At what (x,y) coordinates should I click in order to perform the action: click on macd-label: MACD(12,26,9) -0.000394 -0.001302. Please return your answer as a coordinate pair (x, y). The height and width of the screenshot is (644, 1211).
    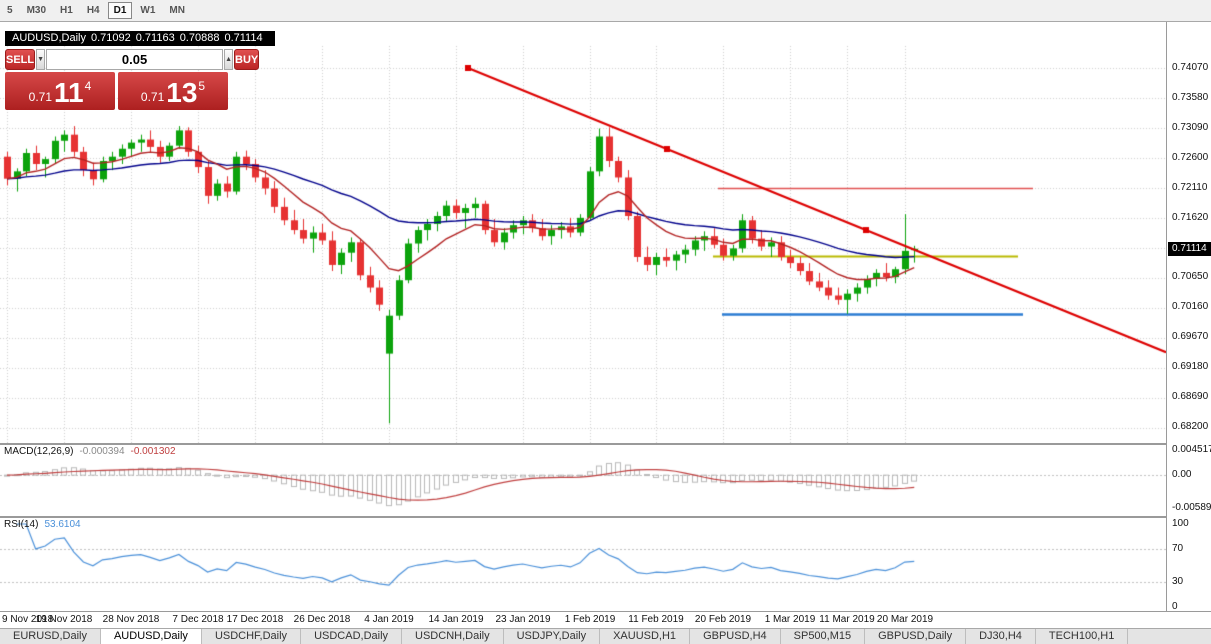
    Looking at the image, I should click on (93, 451).